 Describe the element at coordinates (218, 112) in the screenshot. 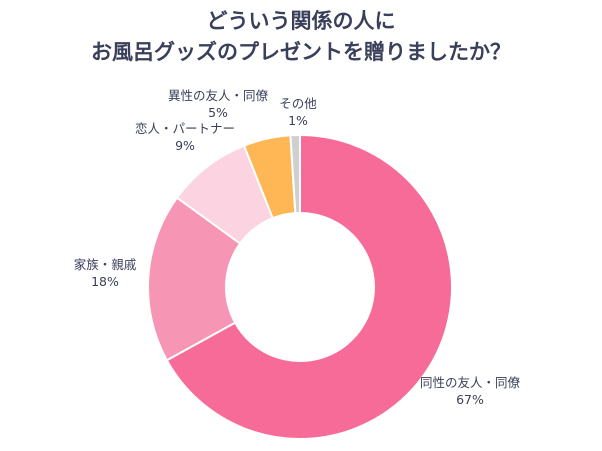

I see `slice-value-label: 5%` at that location.